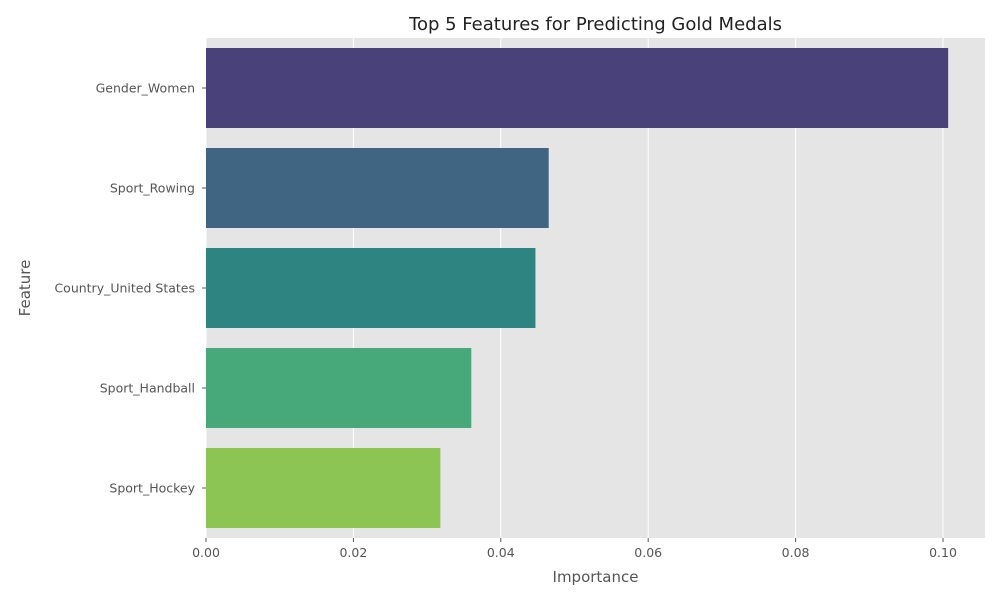 Image resolution: width=1000 pixels, height=600 pixels. What do you see at coordinates (25, 288) in the screenshot?
I see `y-axis-label: Feature` at bounding box center [25, 288].